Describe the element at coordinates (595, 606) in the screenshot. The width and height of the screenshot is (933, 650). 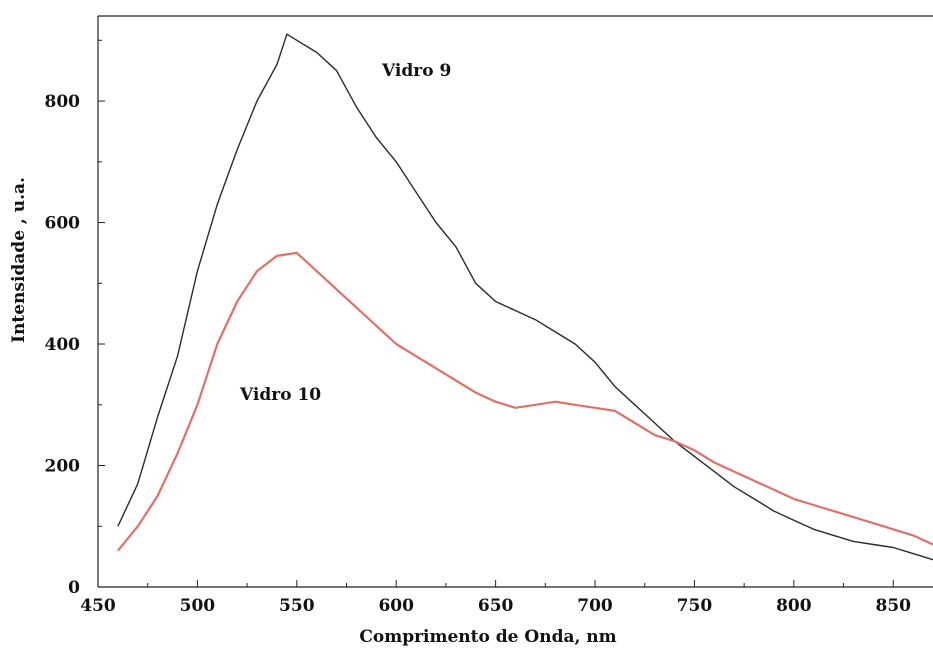
I see `x-tick-label-700: 700` at that location.